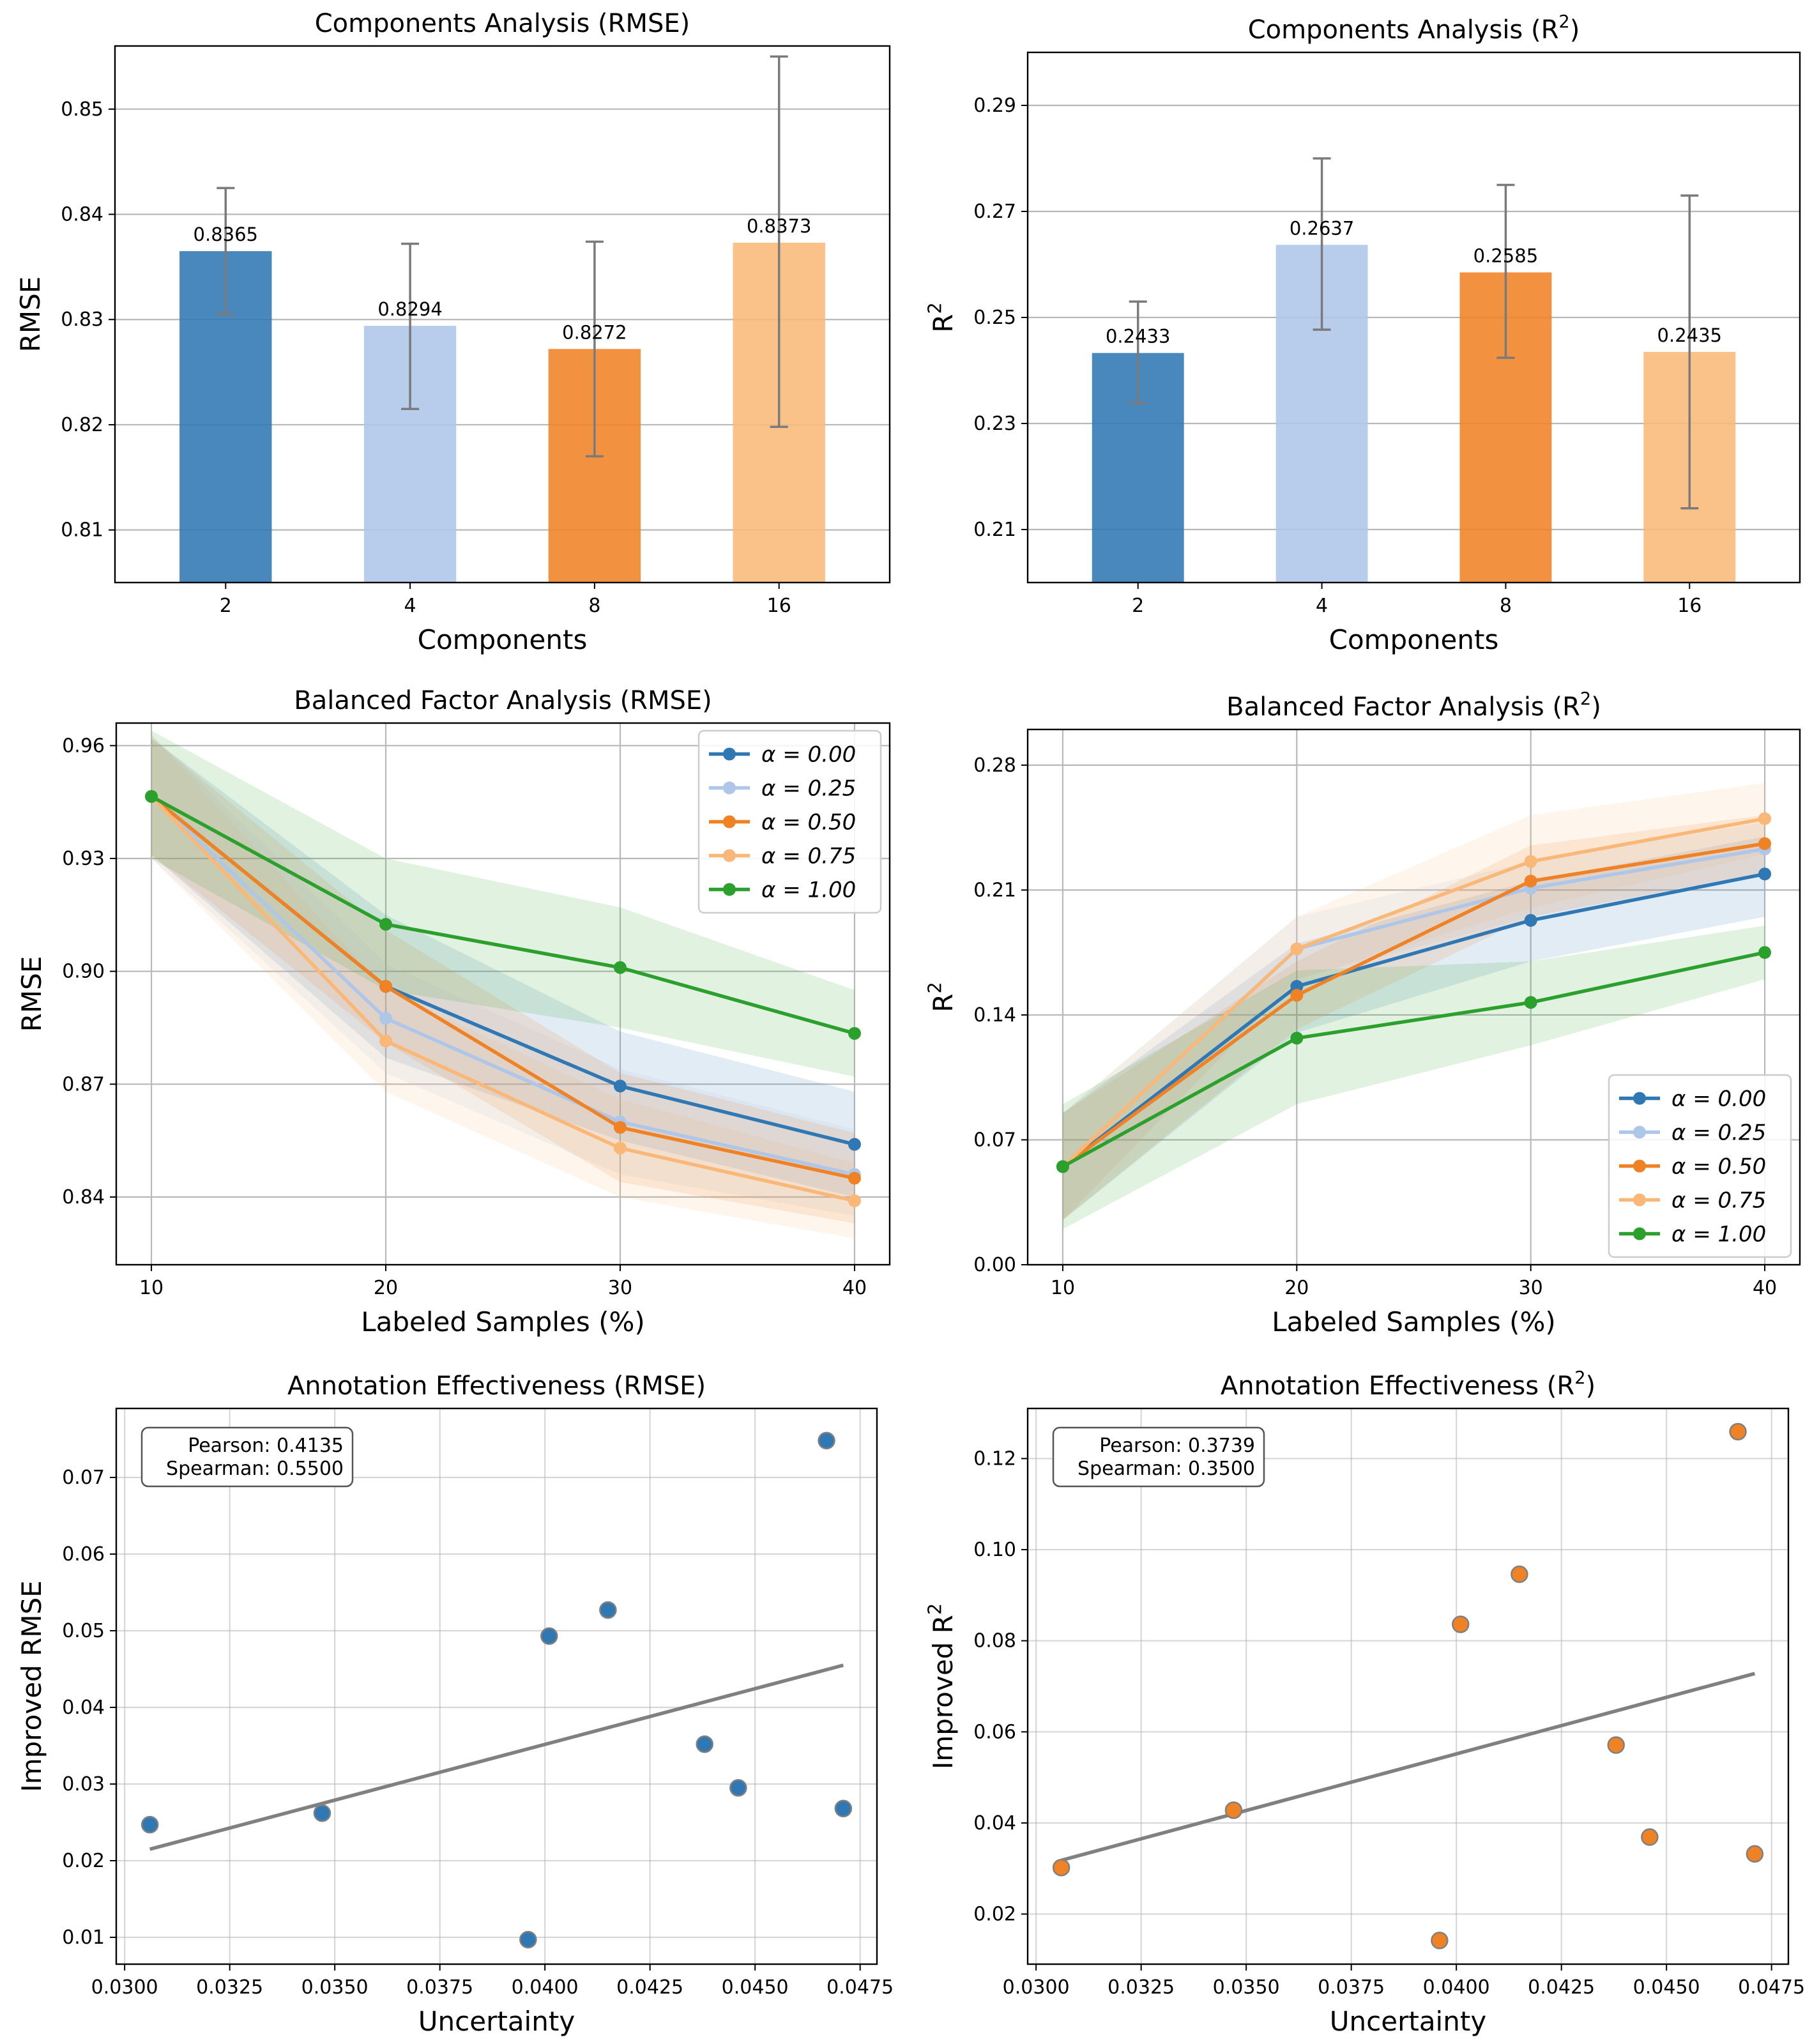 This screenshot has width=1812, height=2044. Describe the element at coordinates (124, 1987) in the screenshot. I see `x-tick-label: 0.0300` at that location.